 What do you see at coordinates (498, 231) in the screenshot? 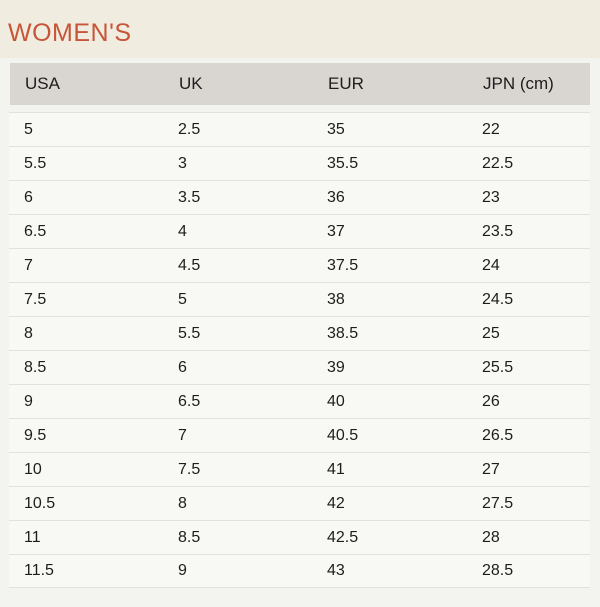
I see `cell-jpn: 23.5` at bounding box center [498, 231].